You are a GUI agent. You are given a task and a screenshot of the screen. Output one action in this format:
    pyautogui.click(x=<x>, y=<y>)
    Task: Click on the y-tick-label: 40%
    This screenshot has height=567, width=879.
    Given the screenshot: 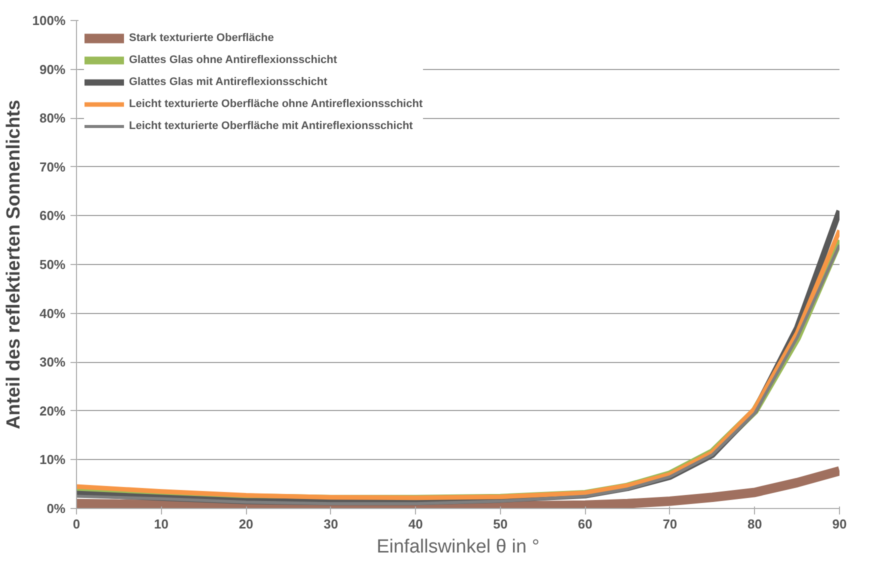 What is the action you would take?
    pyautogui.click(x=52, y=313)
    